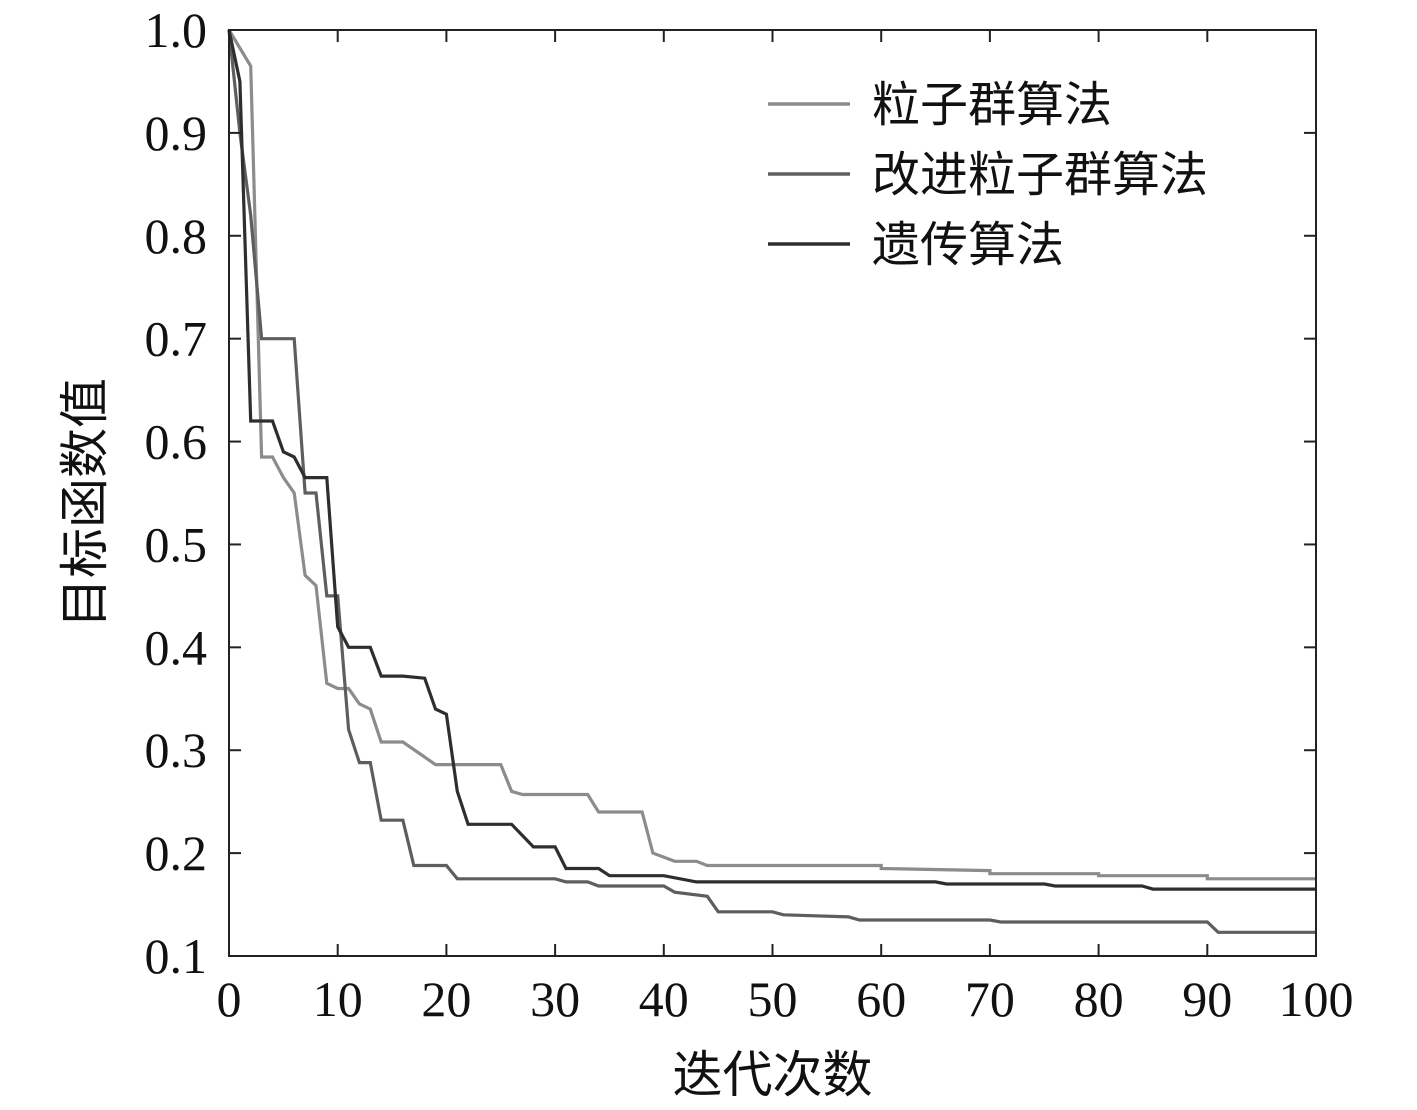  I want to click on y-tick-label: 1.0, so click(176, 30).